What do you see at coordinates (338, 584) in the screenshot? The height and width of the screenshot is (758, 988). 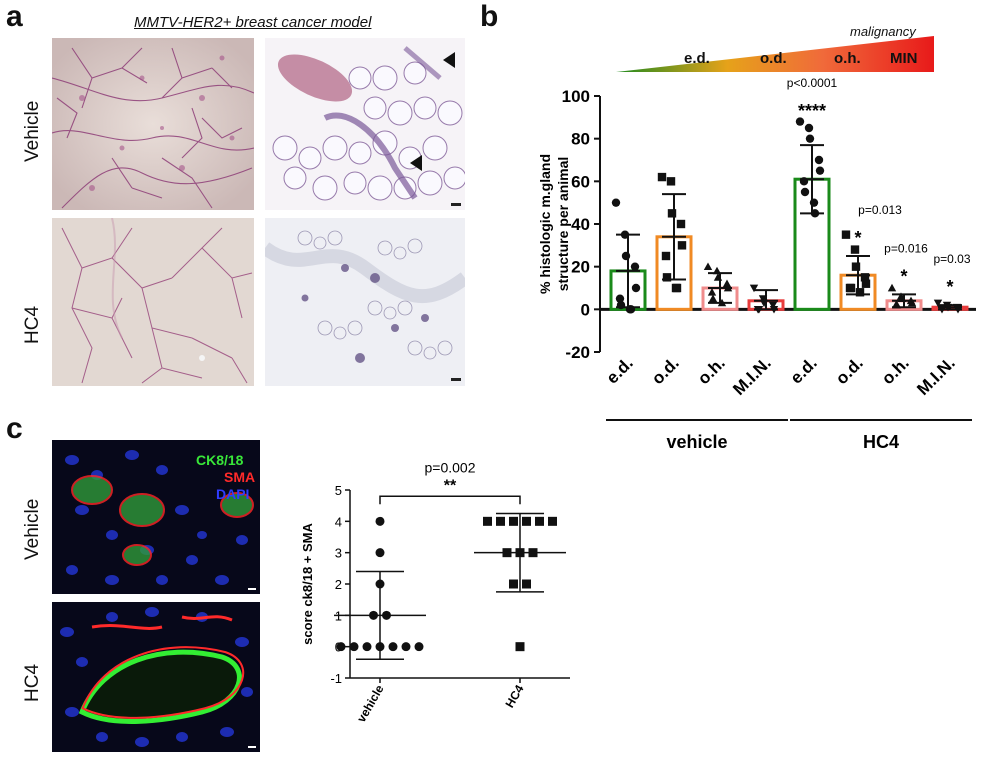 I see `y-tick-label: 2` at bounding box center [338, 584].